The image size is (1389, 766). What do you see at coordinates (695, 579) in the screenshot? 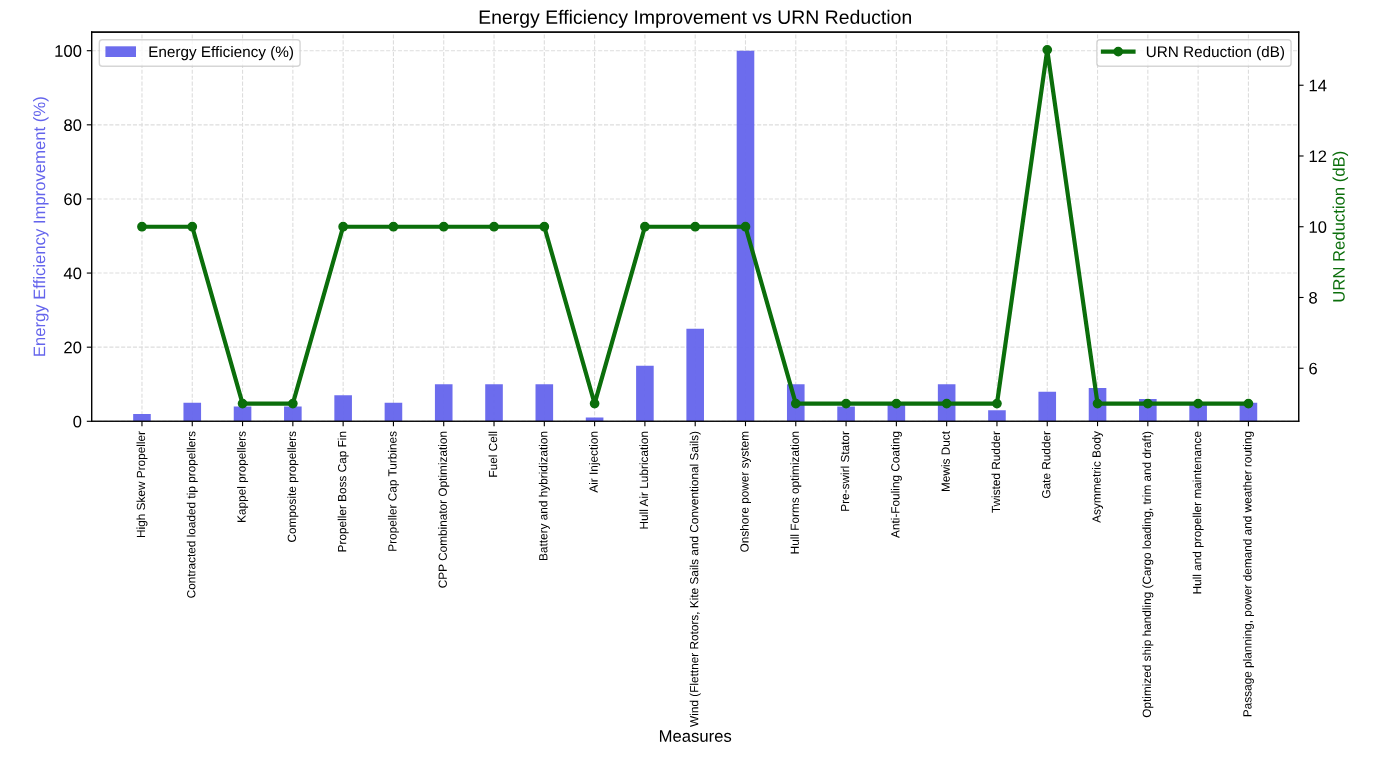
I see `x-tick-label: Wind (Flettner Rotors, Kite Sails and Conventional Sails)` at bounding box center [695, 579].